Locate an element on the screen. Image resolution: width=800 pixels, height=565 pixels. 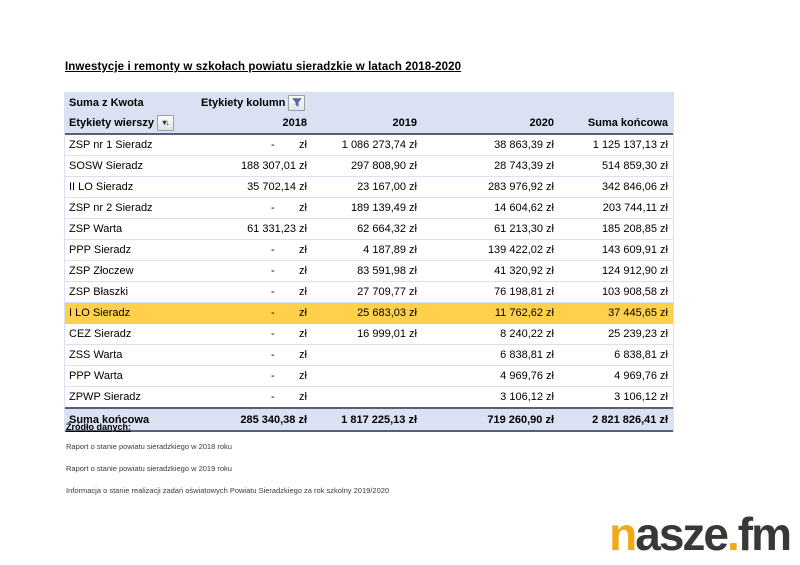
value-cell: 38 863,39 zł is located at coordinates (524, 145).